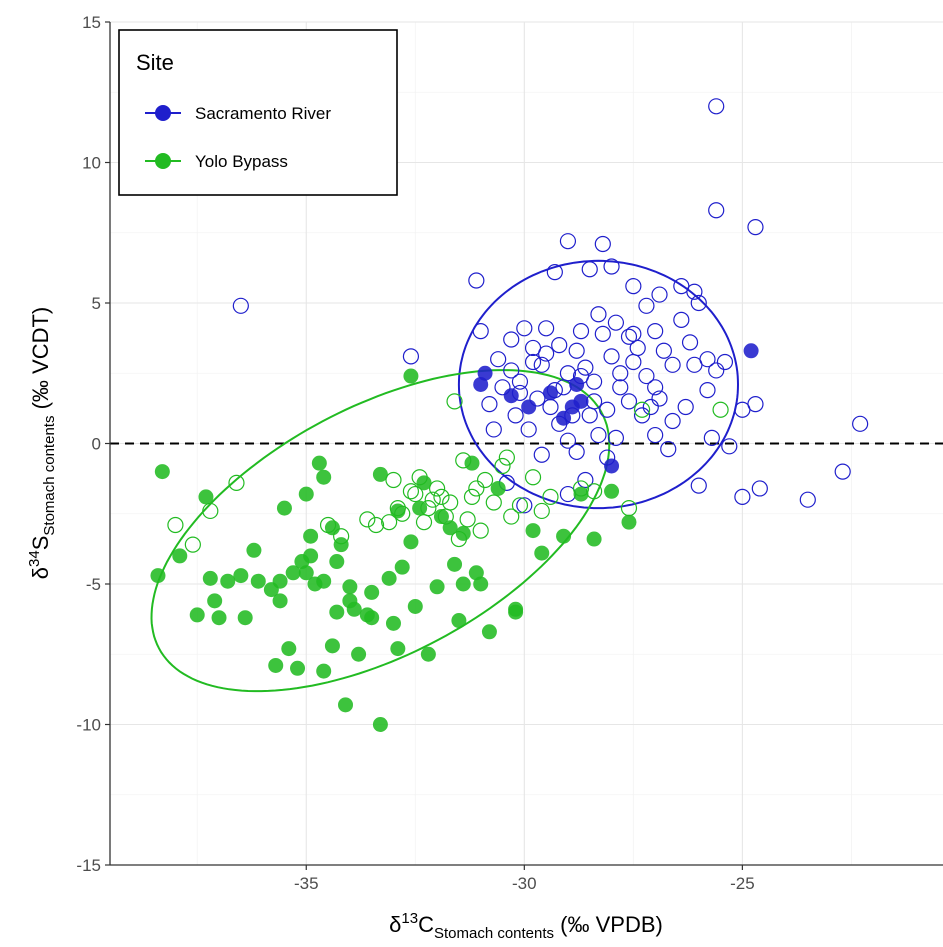  What do you see at coordinates (42, 443) in the screenshot?
I see `y-axis-title: δ34SStomach contents (‰ VCDT)` at bounding box center [42, 443].